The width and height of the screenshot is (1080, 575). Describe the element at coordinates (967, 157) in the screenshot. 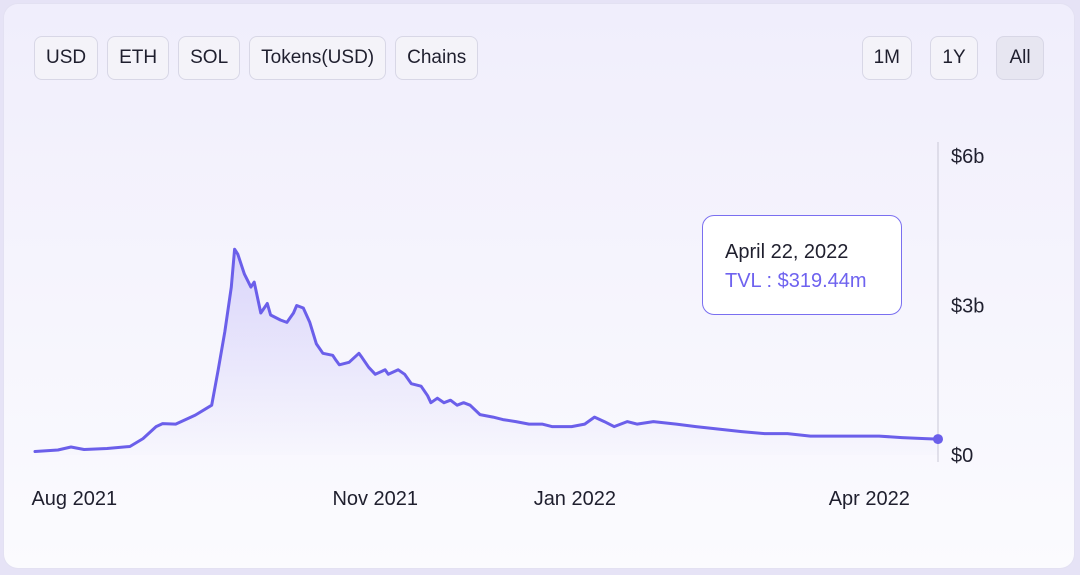

I see `y-tick-label: $6b` at that location.